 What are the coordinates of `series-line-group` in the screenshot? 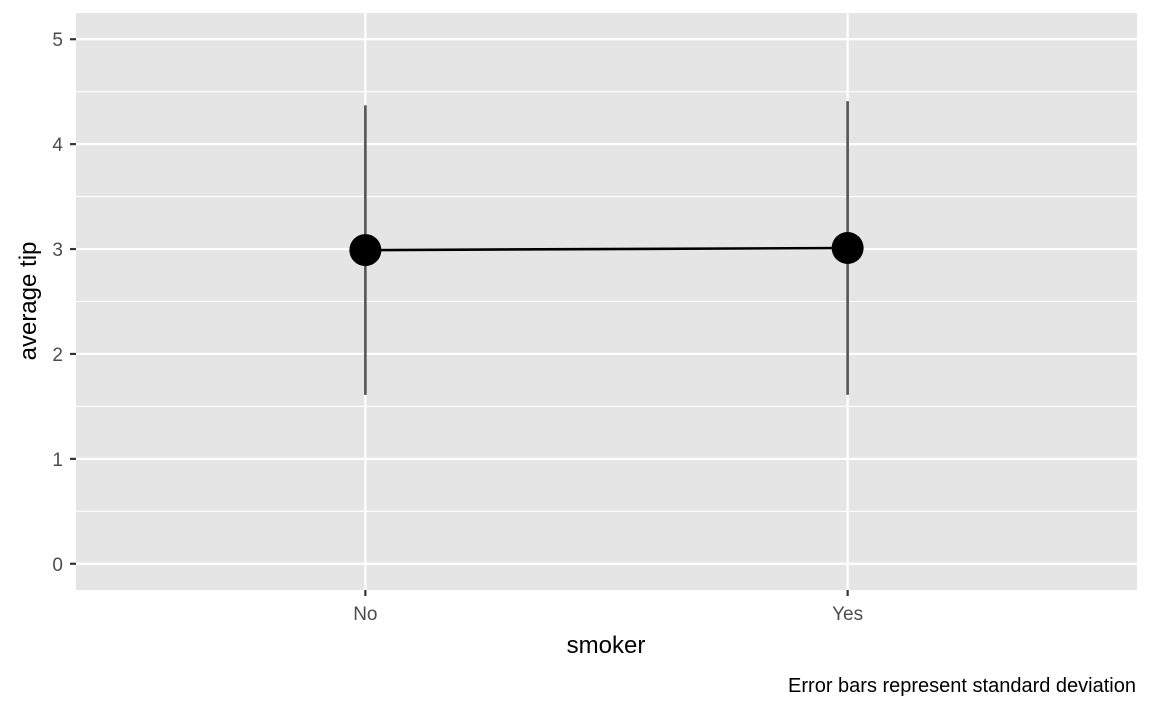 It's located at (606, 249).